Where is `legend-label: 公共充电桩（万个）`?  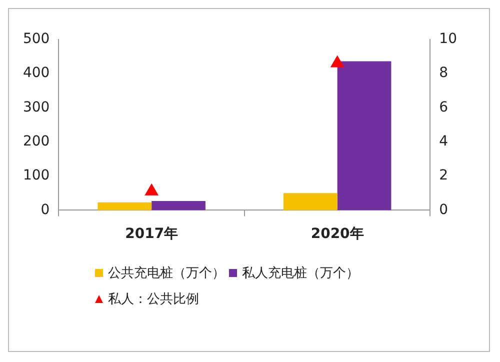
legend-label: 公共充电桩（万个） is located at coordinates (166, 273).